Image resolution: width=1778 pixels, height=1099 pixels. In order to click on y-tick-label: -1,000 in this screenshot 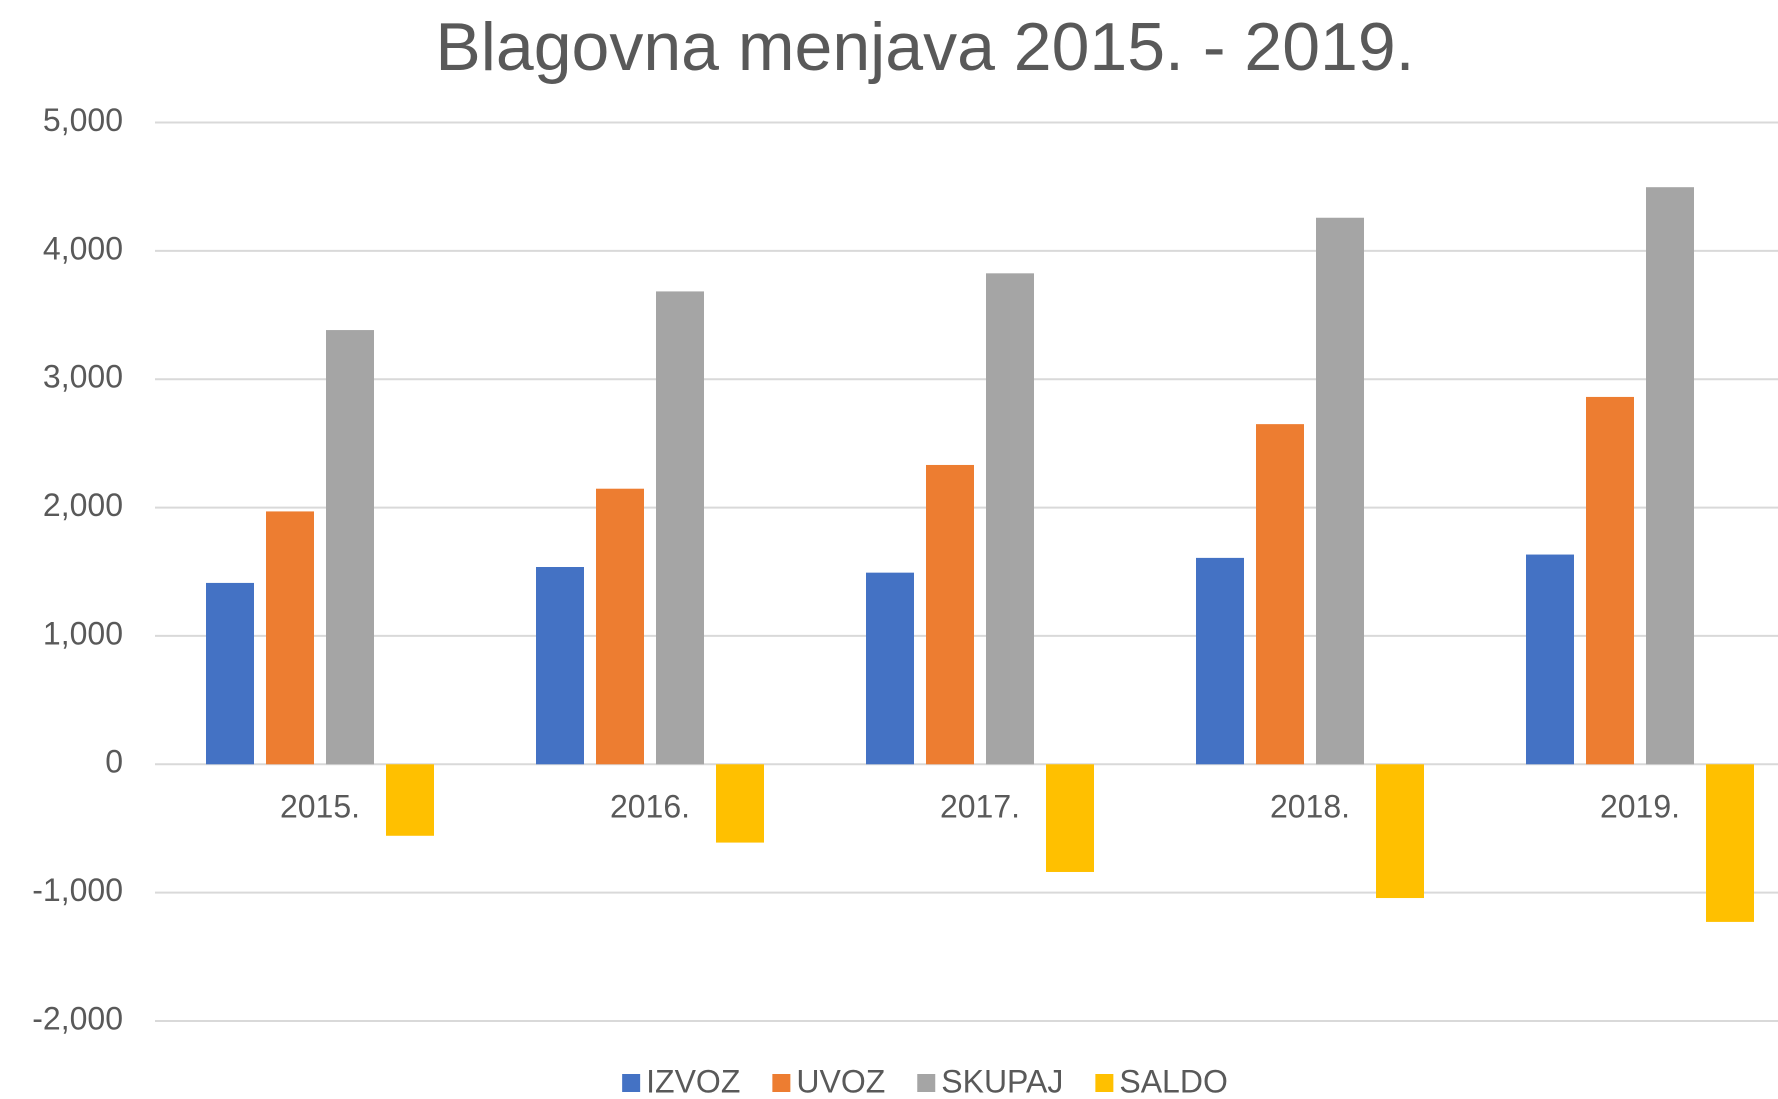, I will do `click(77, 890)`.